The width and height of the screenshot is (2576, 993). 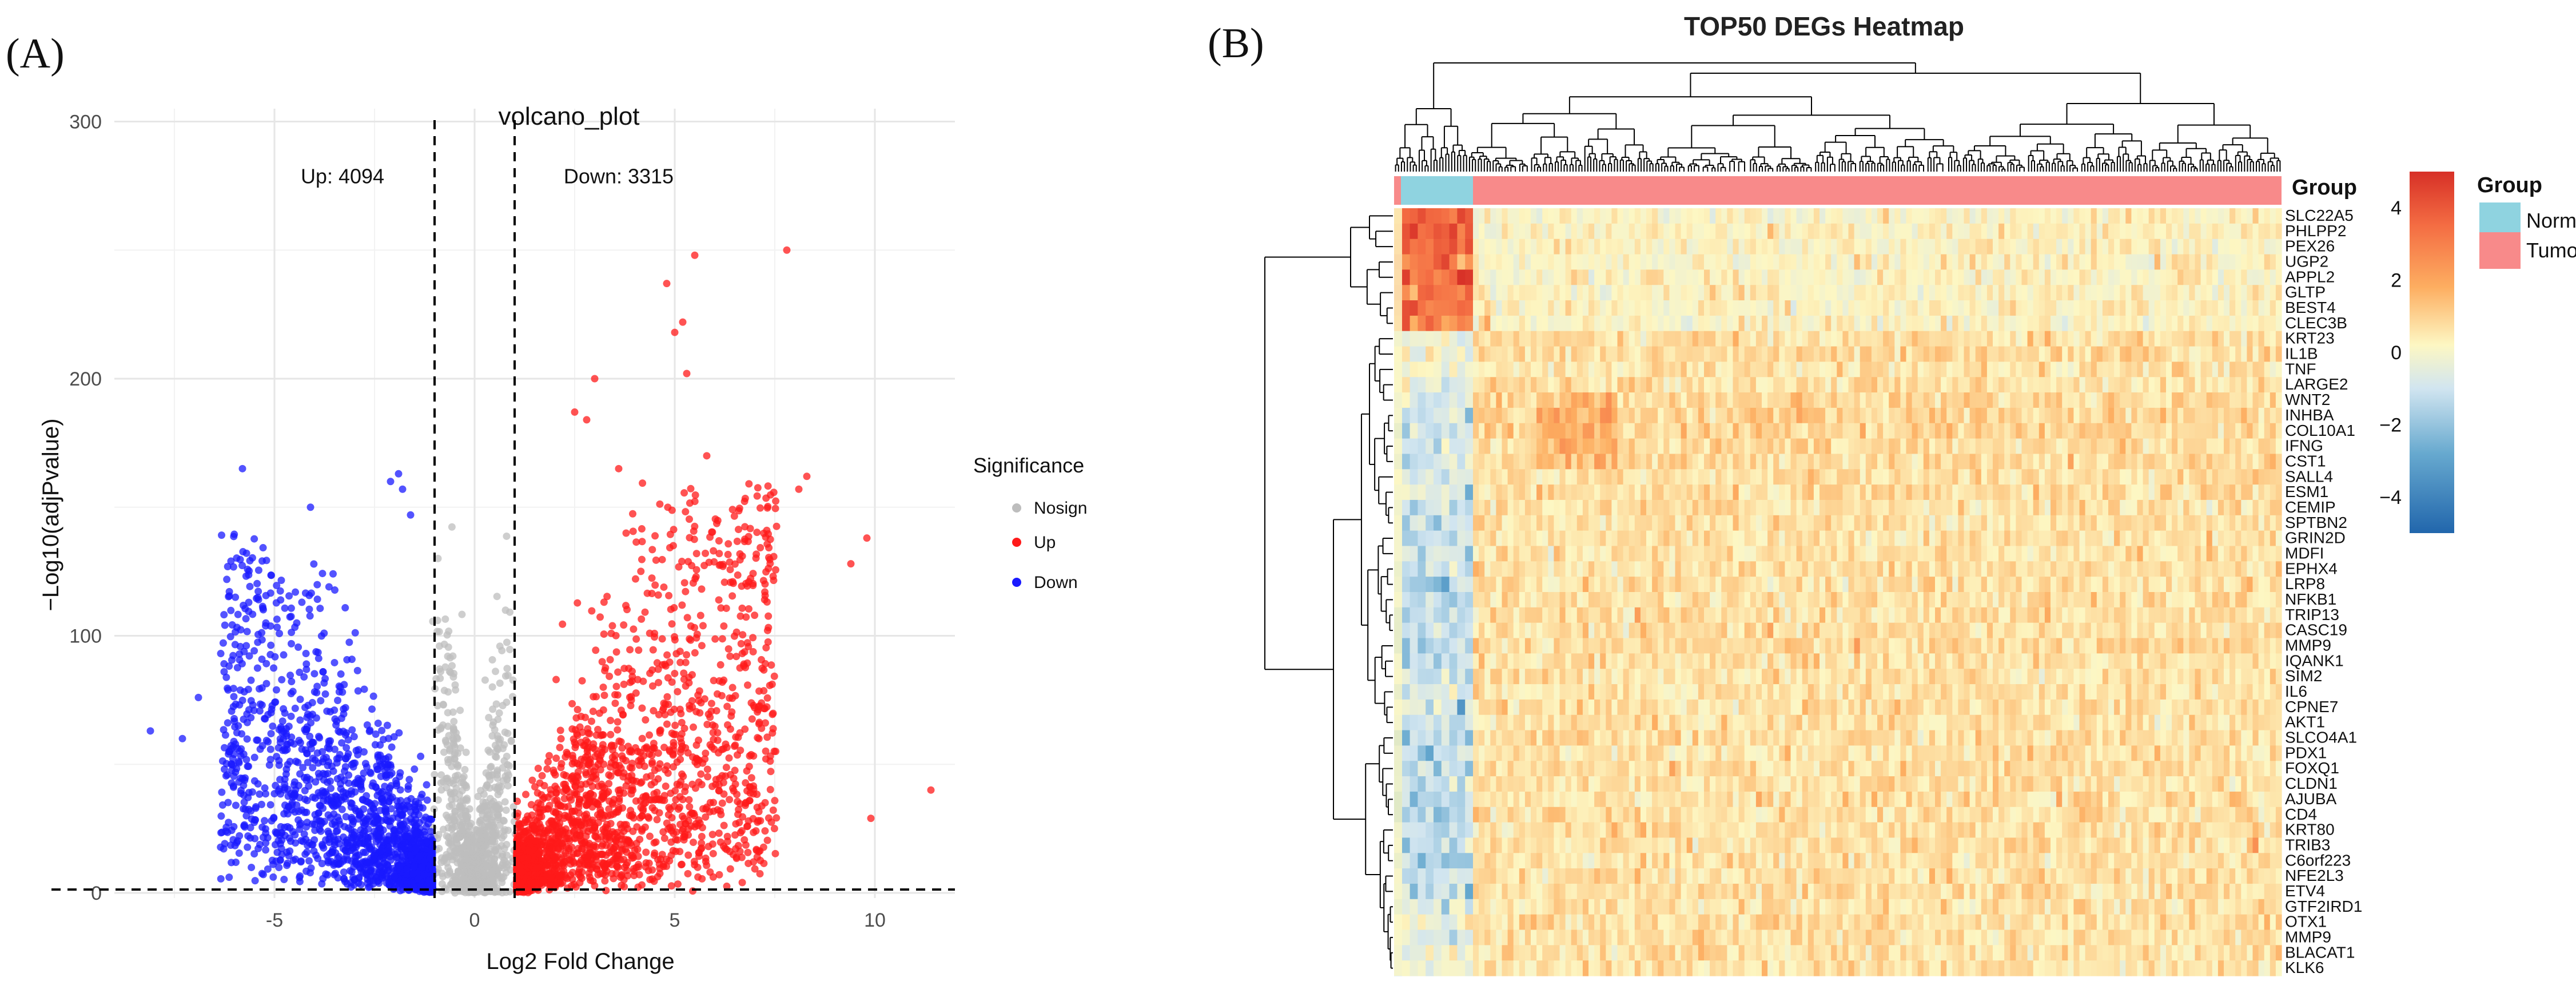 What do you see at coordinates (875, 920) in the screenshot?
I see `x-tick-label: 10` at bounding box center [875, 920].